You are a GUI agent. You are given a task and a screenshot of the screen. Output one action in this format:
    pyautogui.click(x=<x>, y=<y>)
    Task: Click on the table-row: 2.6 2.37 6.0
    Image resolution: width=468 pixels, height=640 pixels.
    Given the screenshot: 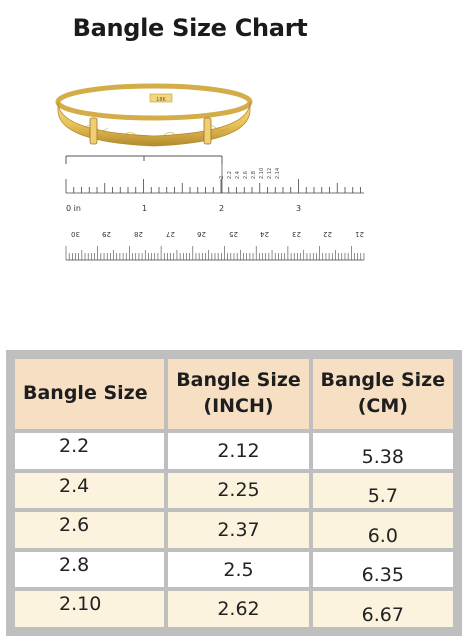 What is the action you would take?
    pyautogui.click(x=234, y=530)
    